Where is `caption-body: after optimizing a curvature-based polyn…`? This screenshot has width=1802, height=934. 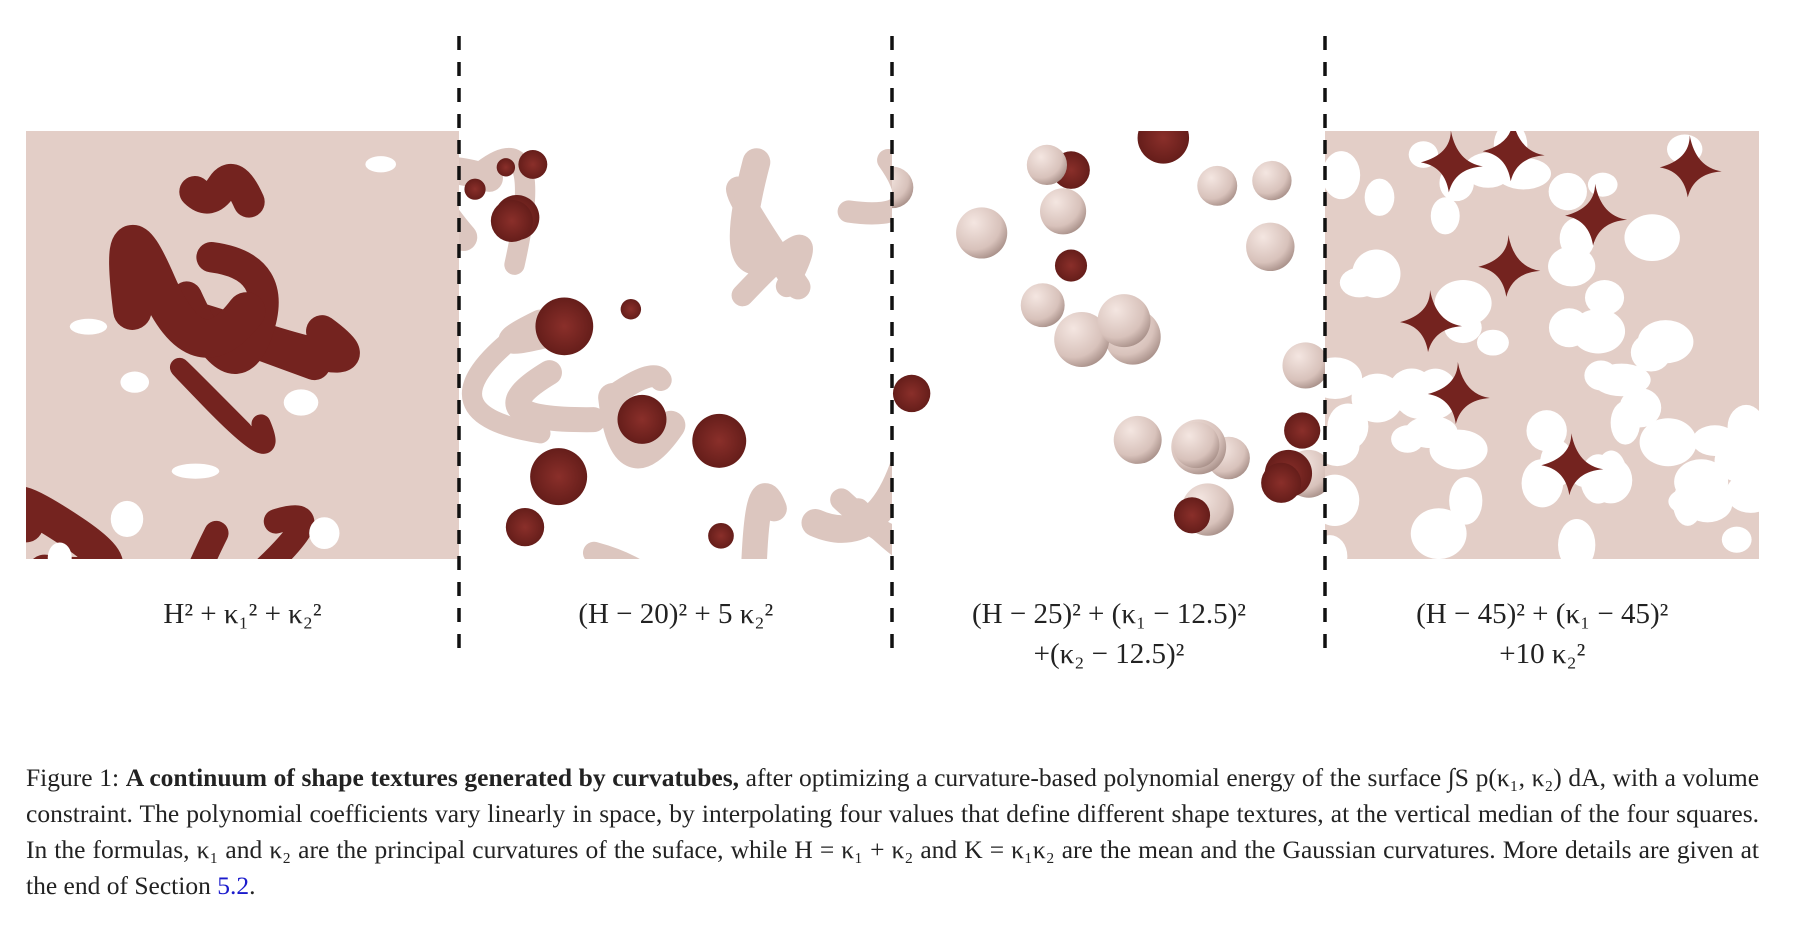
caption-body: after optimizing a curvature-based polyn… is located at coordinates (893, 831).